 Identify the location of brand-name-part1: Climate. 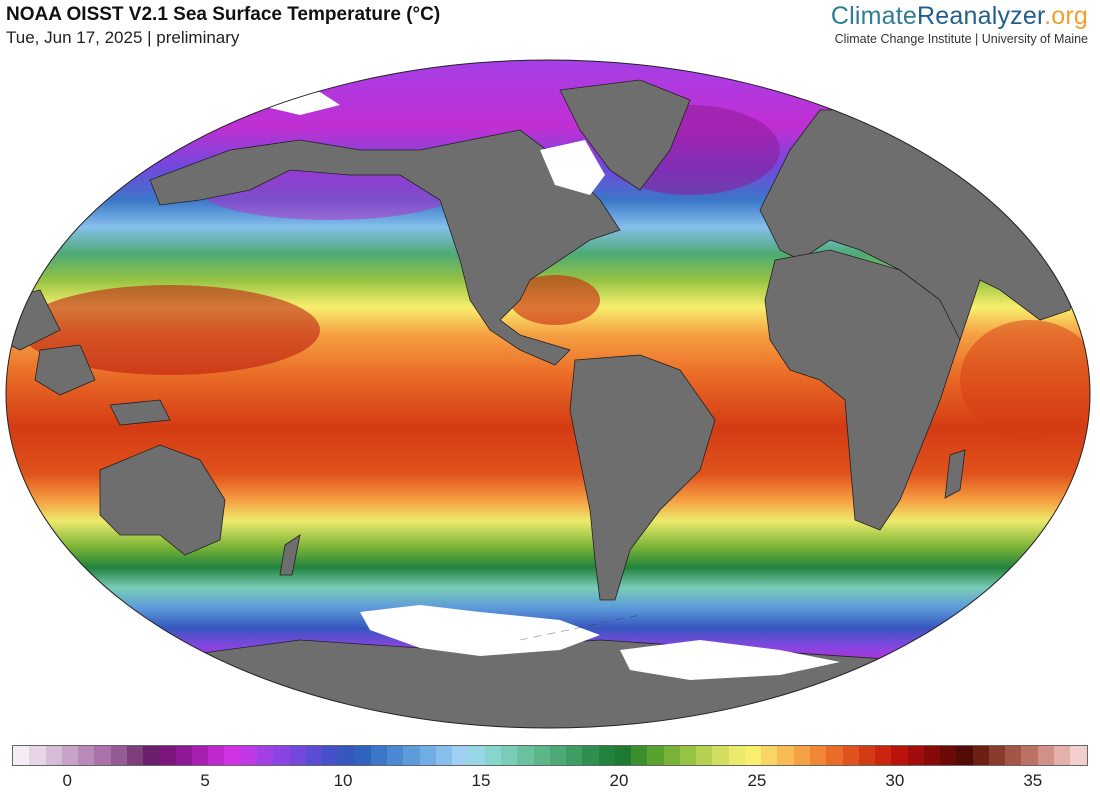
(874, 16).